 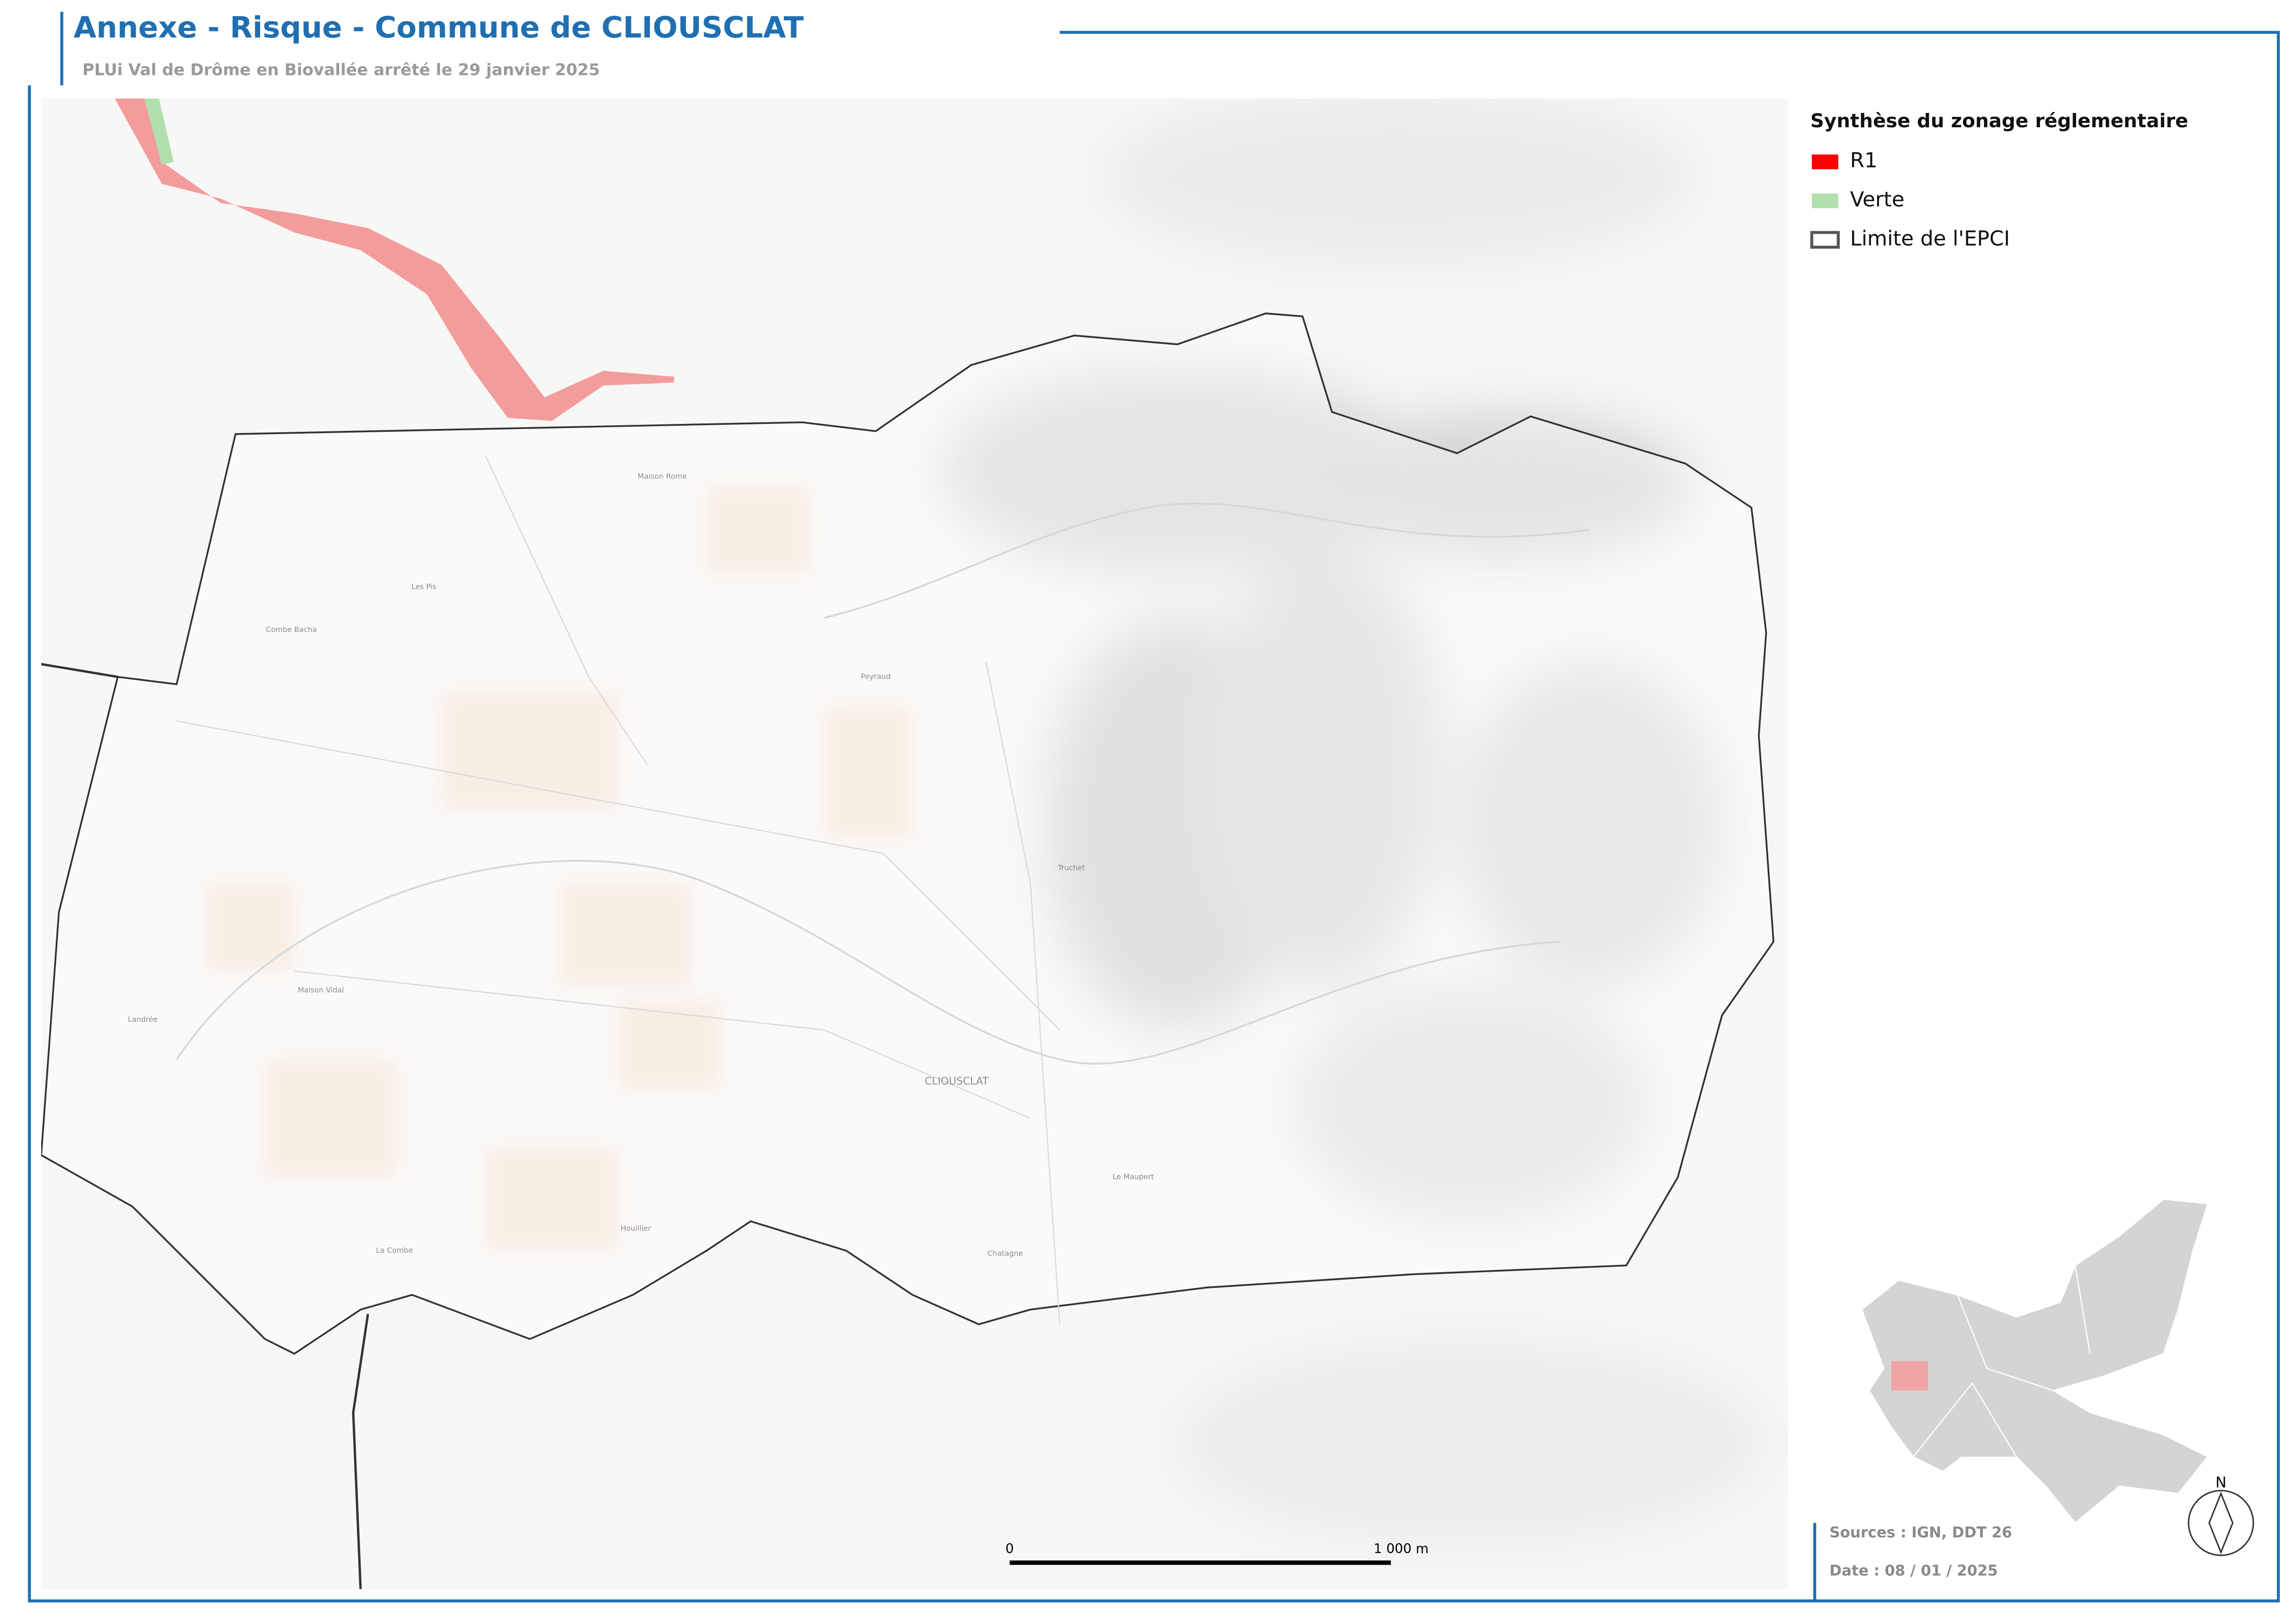 What do you see at coordinates (636, 1228) in the screenshot?
I see `place-label: Houillier` at bounding box center [636, 1228].